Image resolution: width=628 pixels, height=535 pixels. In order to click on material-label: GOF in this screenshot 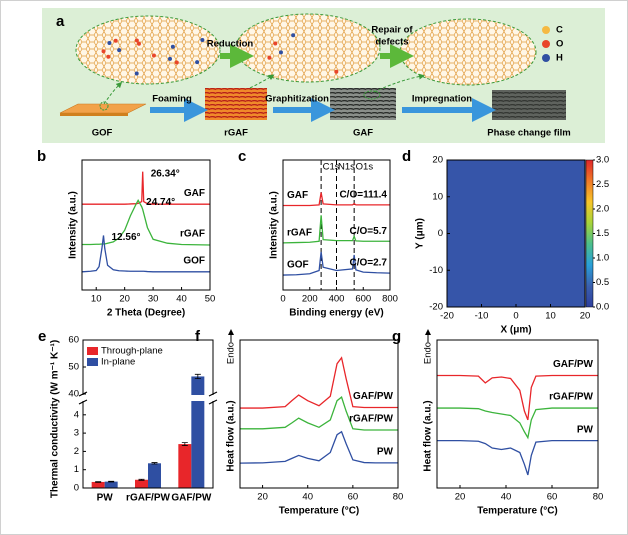, I will do `click(102, 133)`.